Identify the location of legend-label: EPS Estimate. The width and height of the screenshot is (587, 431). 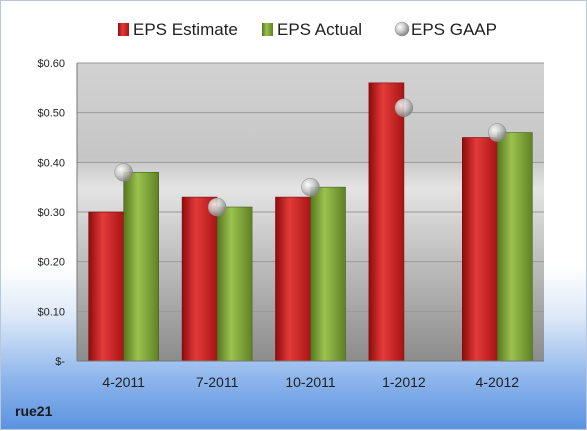
(185, 29).